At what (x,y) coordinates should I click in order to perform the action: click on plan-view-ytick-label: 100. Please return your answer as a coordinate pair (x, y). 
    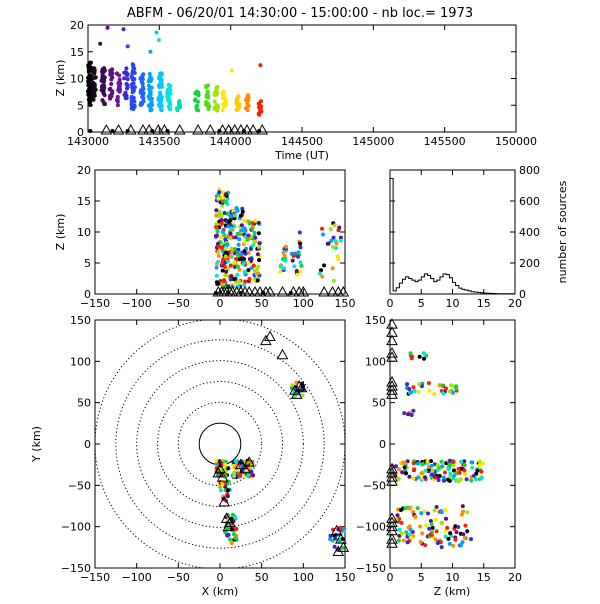
    Looking at the image, I should click on (80, 361).